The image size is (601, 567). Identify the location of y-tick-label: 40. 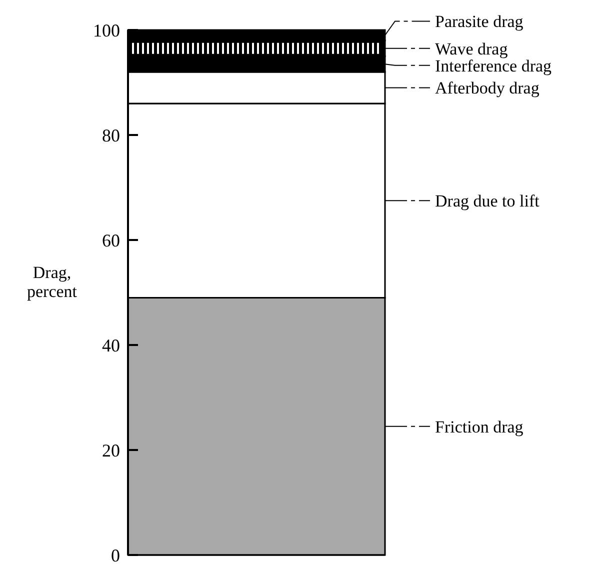
(111, 345).